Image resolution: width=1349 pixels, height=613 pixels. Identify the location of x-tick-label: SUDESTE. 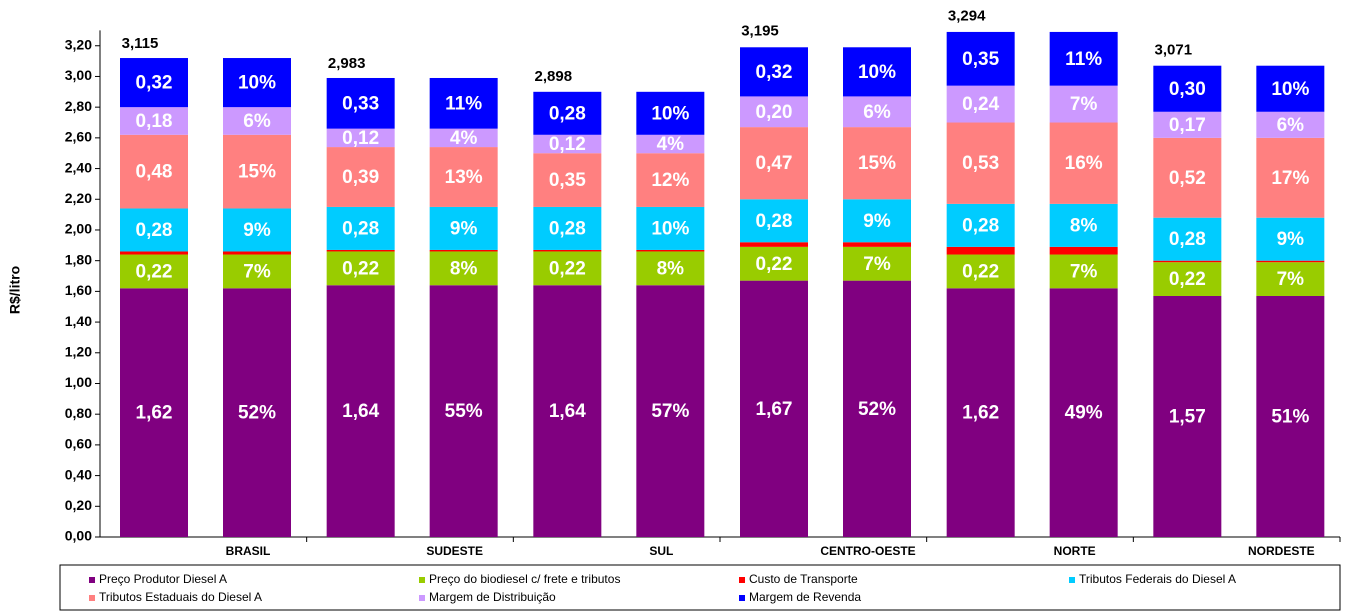
(454, 551).